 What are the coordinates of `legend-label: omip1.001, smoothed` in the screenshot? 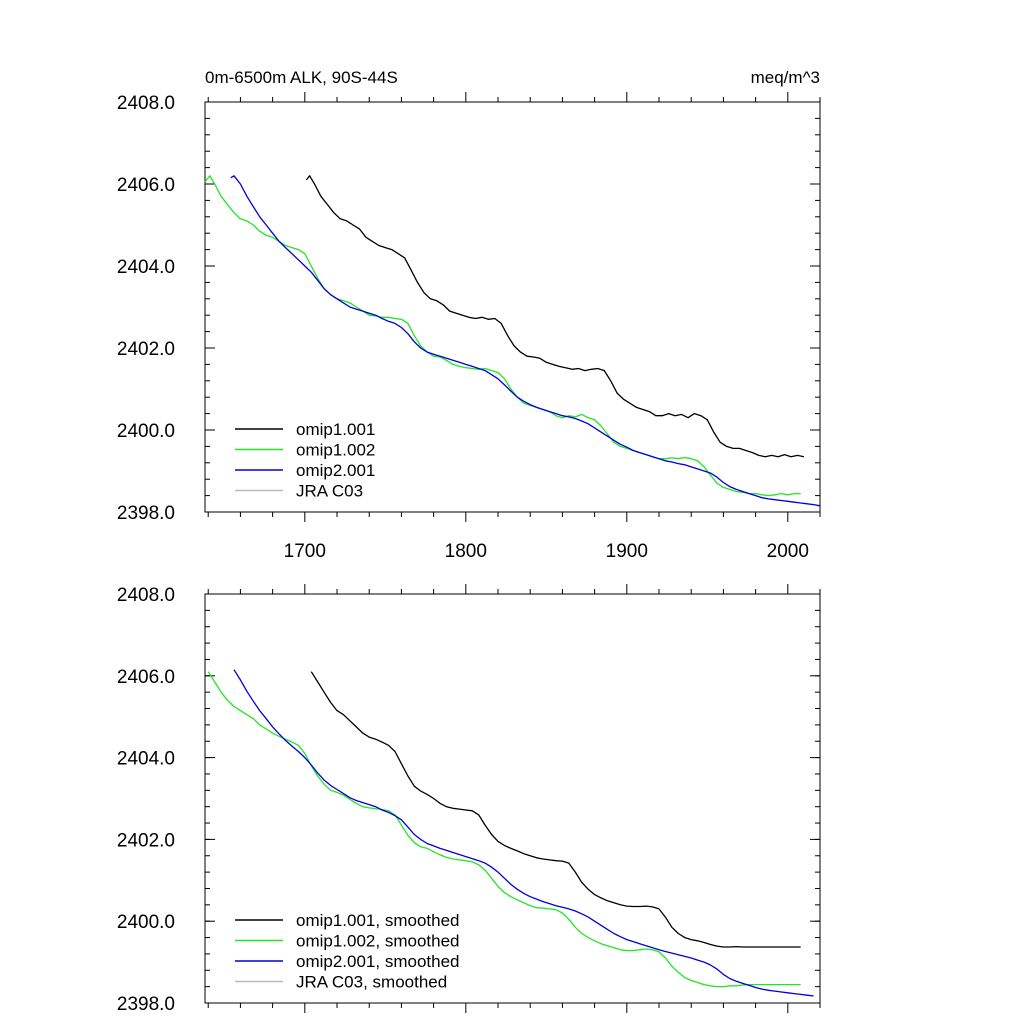 It's located at (378, 920).